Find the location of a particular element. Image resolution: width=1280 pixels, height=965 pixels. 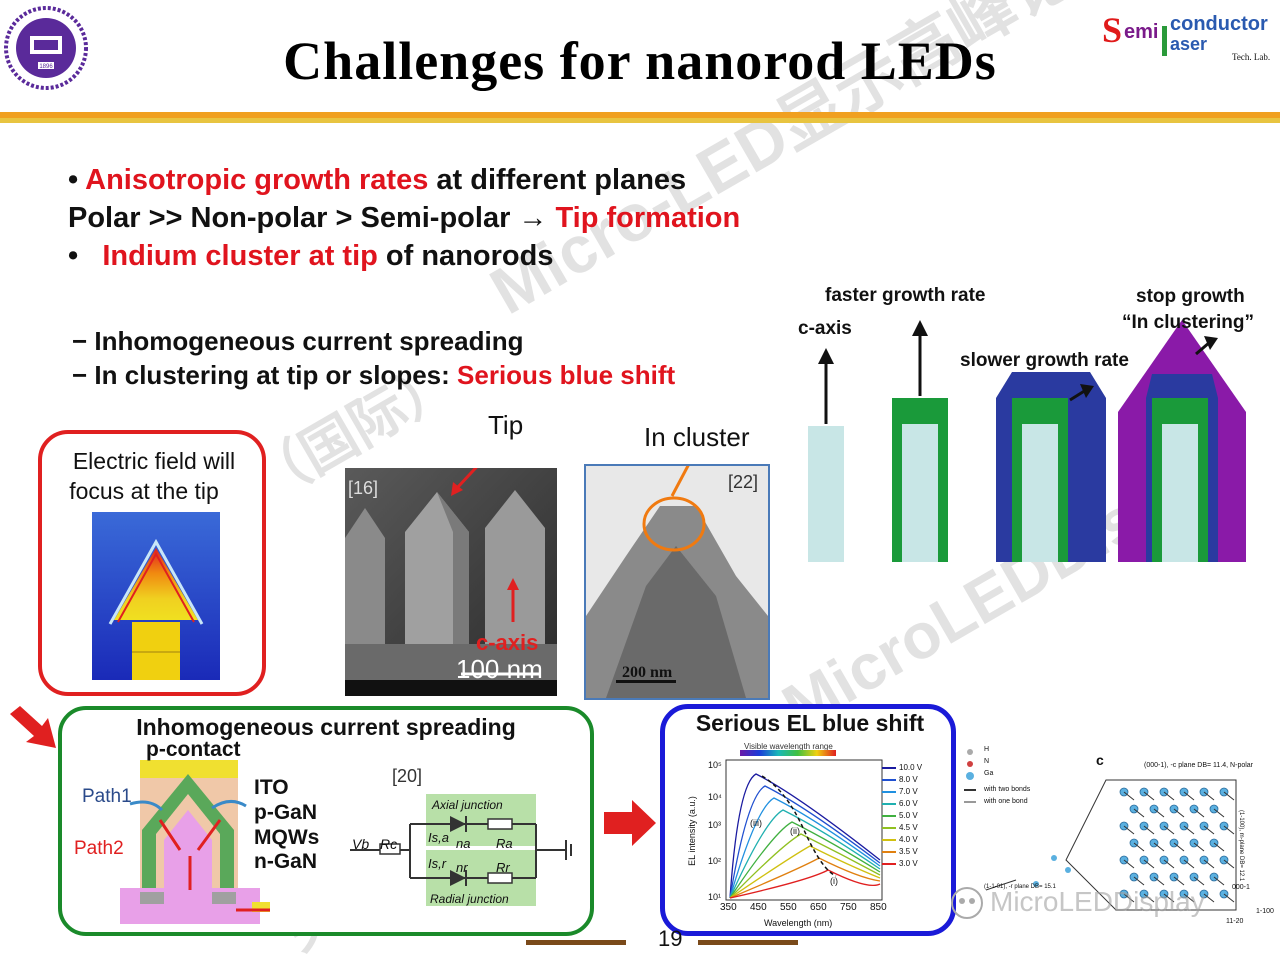

in-clustering-label: “In clustering” is located at coordinates (1188, 322).